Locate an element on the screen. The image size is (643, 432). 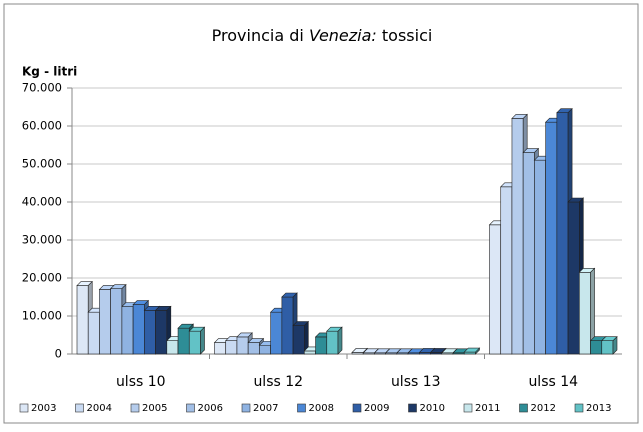
y-tick-label: 10.000 is located at coordinates (42, 316).